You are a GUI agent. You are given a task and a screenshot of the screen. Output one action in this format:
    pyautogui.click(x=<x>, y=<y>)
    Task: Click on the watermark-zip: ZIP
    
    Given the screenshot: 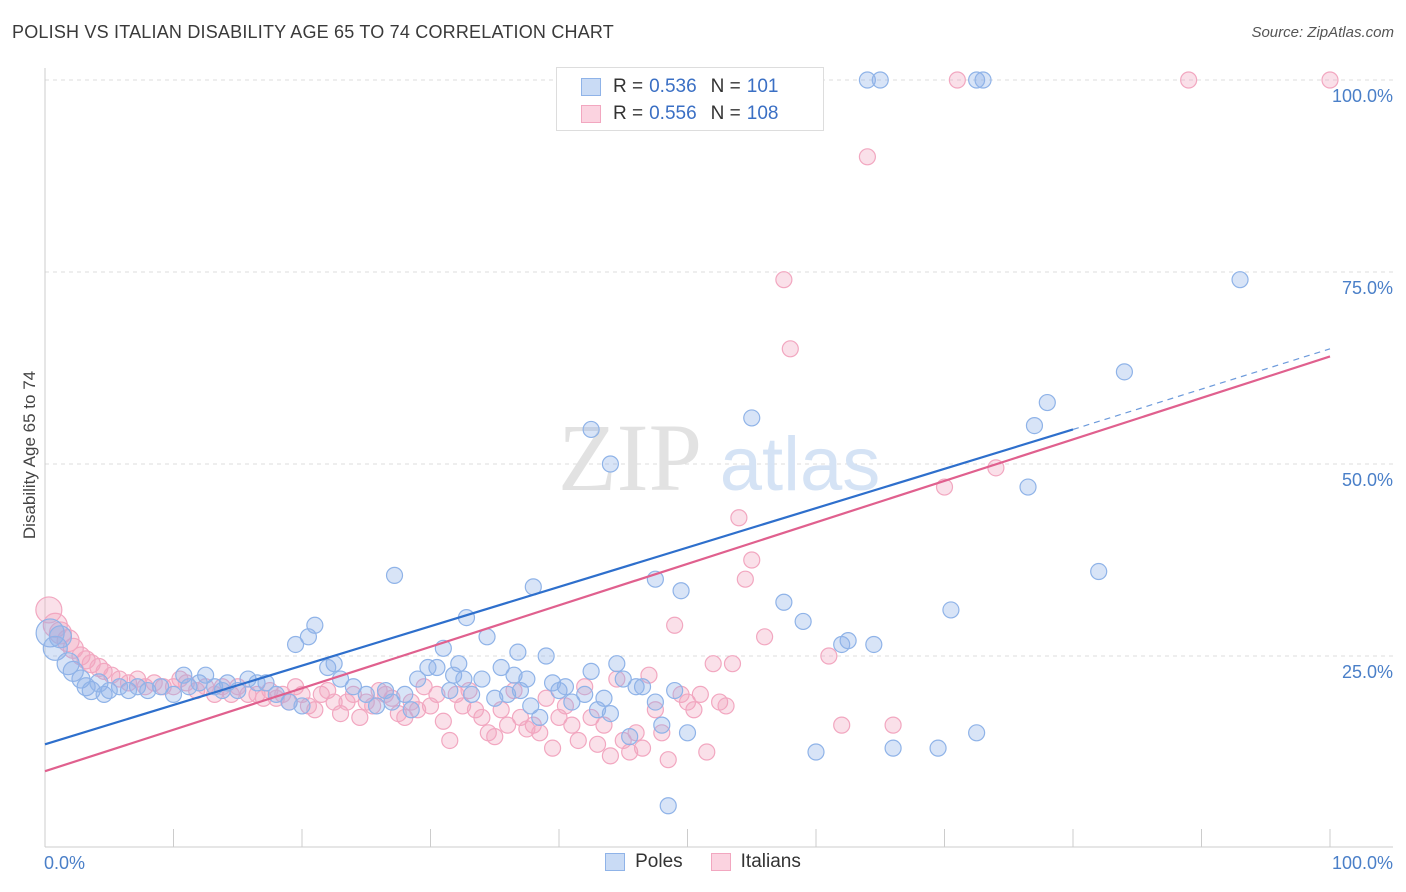 What is the action you would take?
    pyautogui.click(x=630, y=457)
    